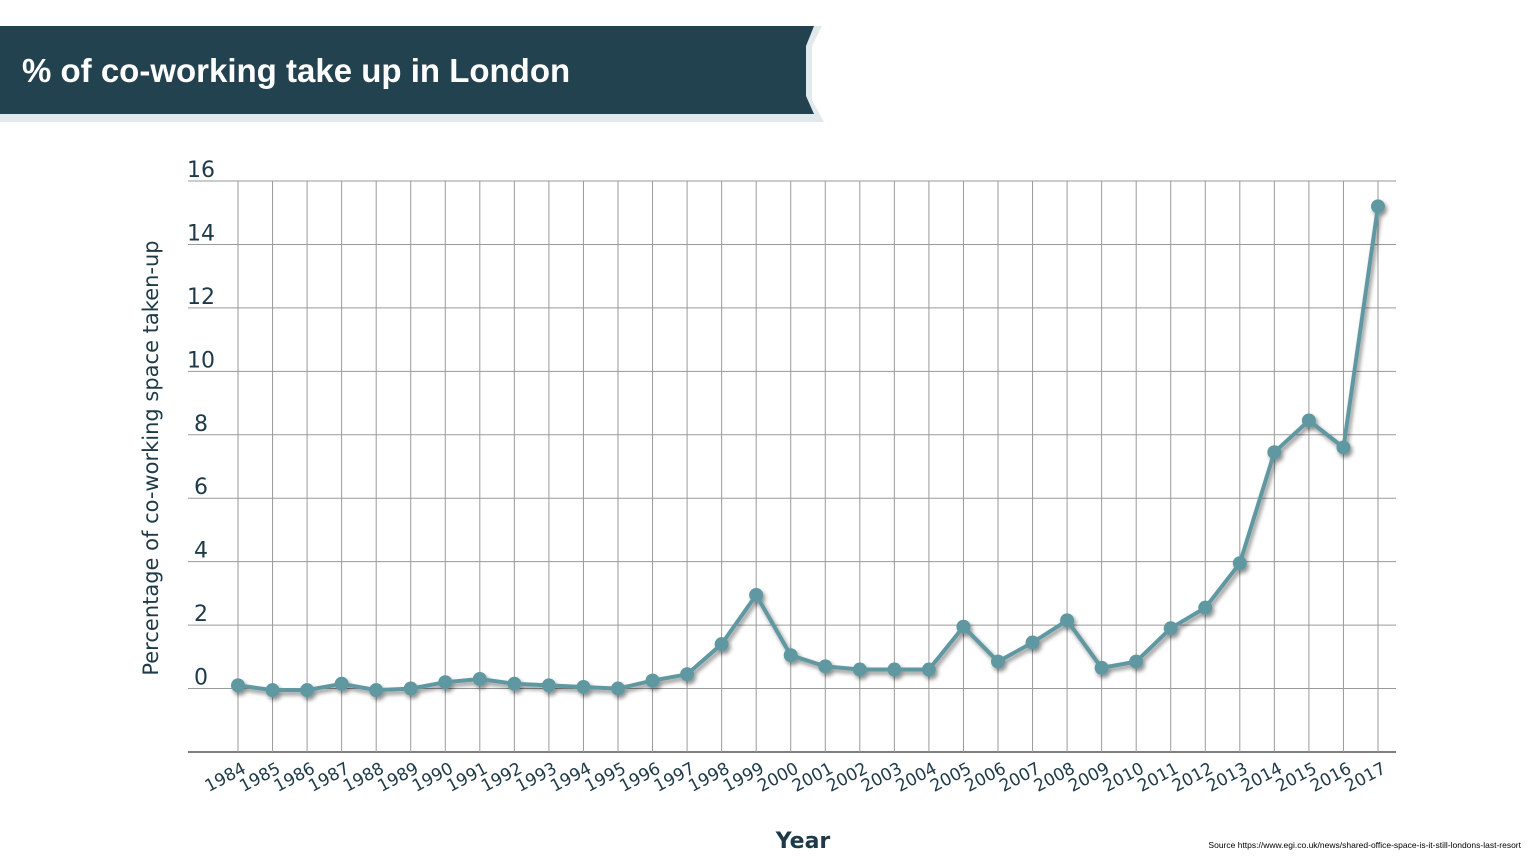 The width and height of the screenshot is (1537, 862). What do you see at coordinates (201, 551) in the screenshot?
I see `y-tick-label: 4` at bounding box center [201, 551].